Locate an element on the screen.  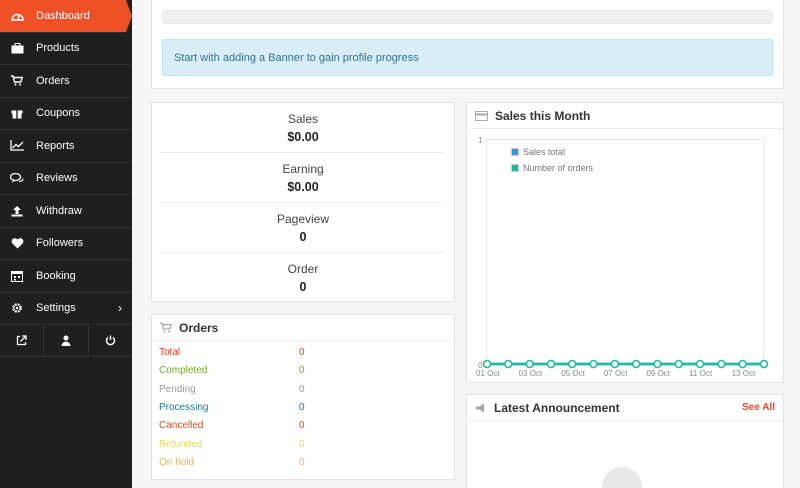
power-icon is located at coordinates (110, 340).